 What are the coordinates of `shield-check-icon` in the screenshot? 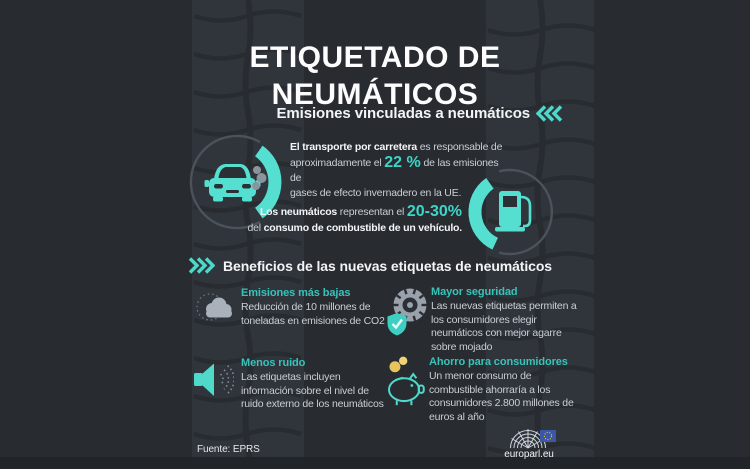 It's located at (397, 324).